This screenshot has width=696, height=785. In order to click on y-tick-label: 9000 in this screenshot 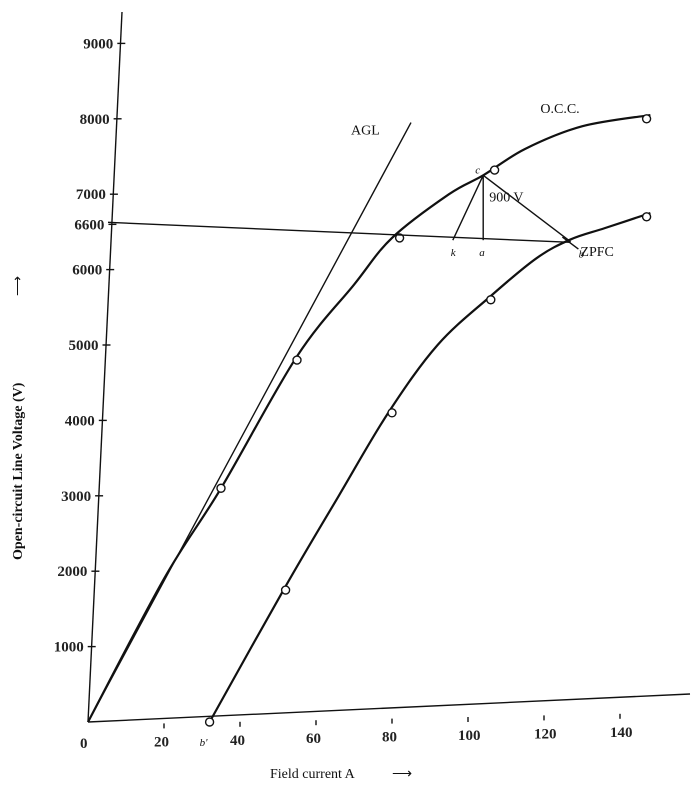, I will do `click(98, 44)`.